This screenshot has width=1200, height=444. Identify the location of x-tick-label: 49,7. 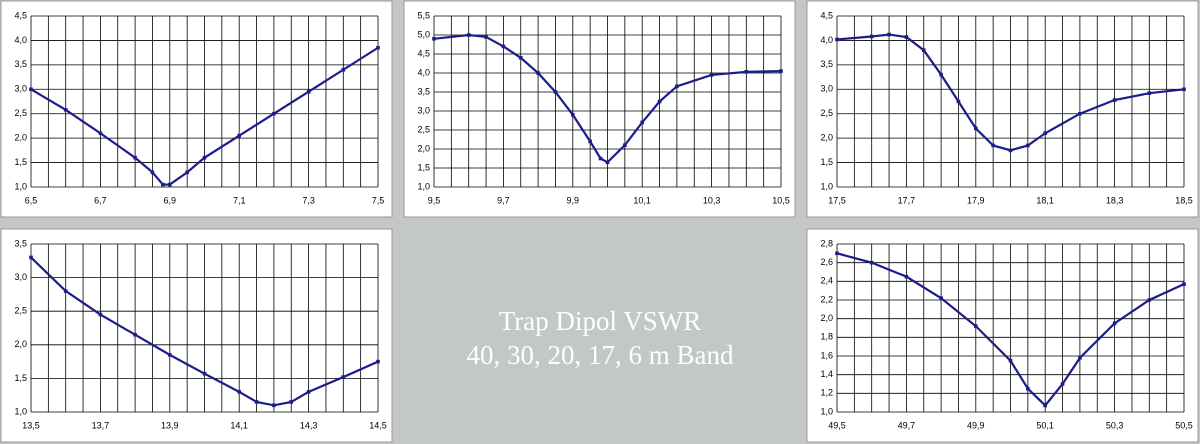
(907, 425).